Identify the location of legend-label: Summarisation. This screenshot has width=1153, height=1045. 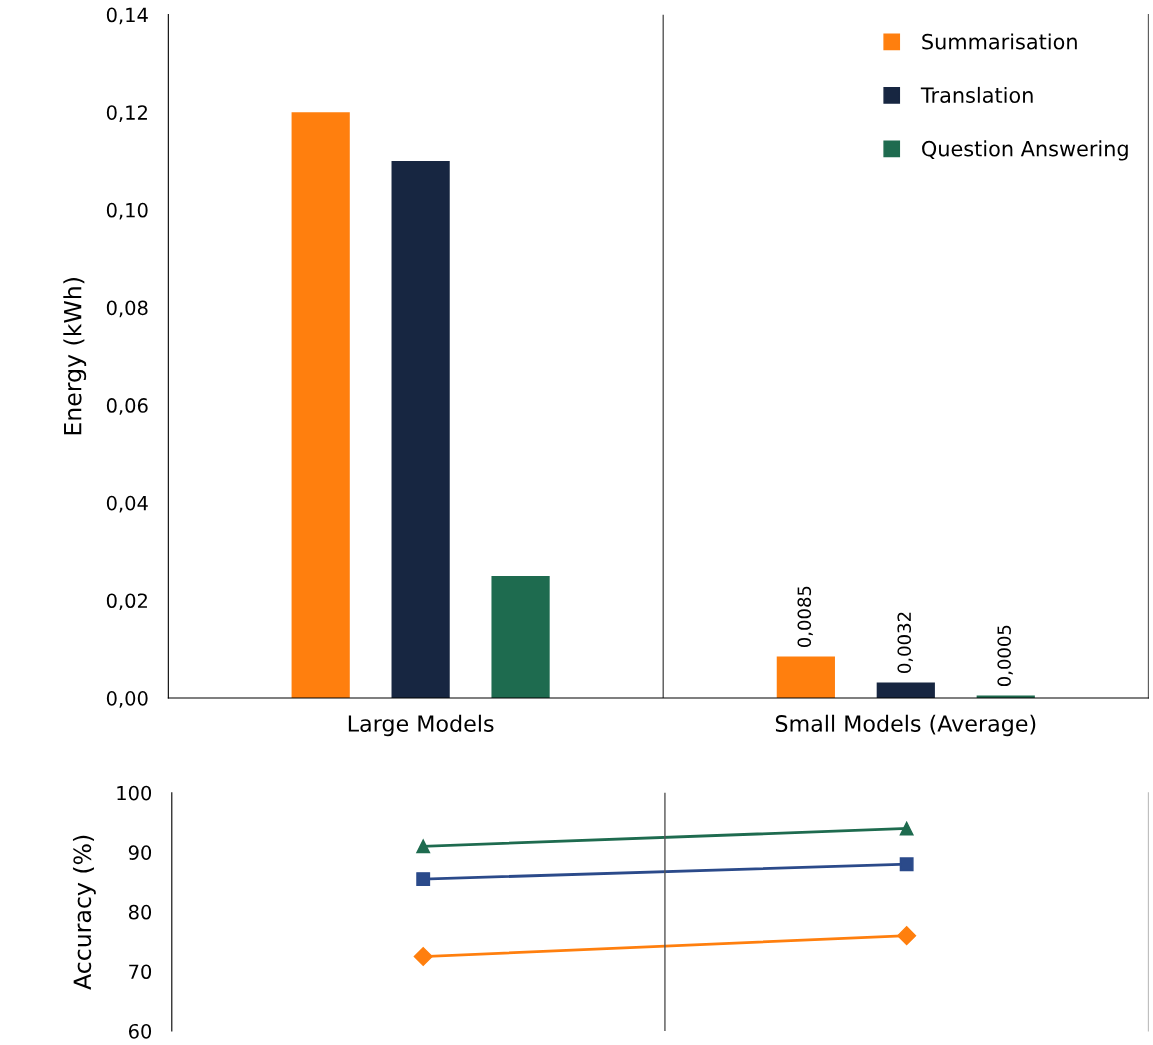
(999, 41).